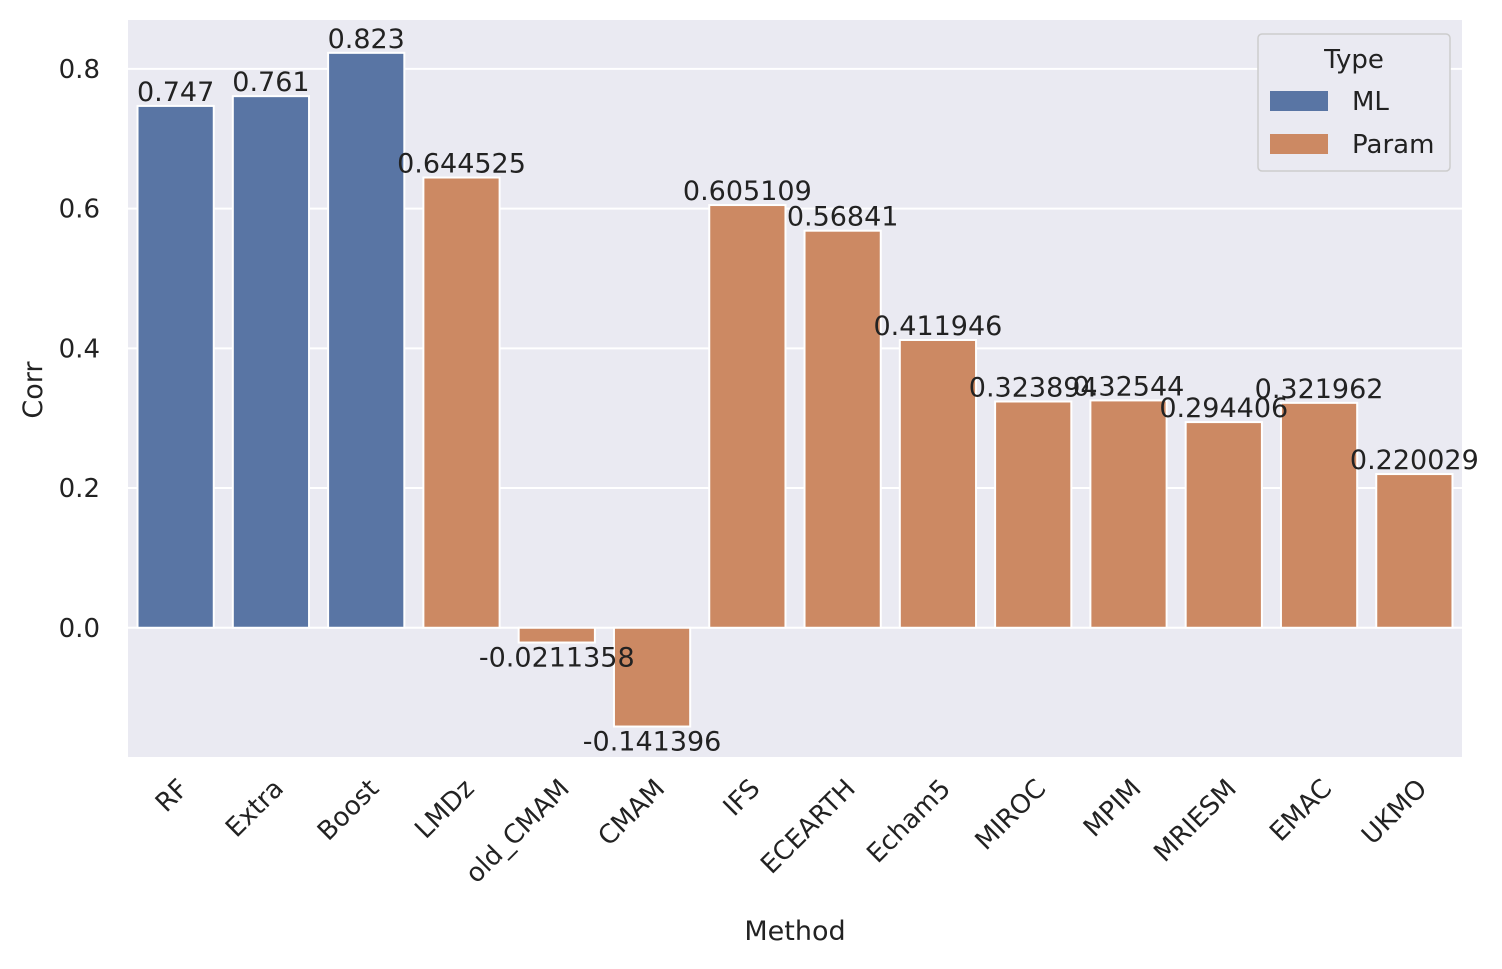 The width and height of the screenshot is (1502, 969). I want to click on data-label: 0.823, so click(366, 39).